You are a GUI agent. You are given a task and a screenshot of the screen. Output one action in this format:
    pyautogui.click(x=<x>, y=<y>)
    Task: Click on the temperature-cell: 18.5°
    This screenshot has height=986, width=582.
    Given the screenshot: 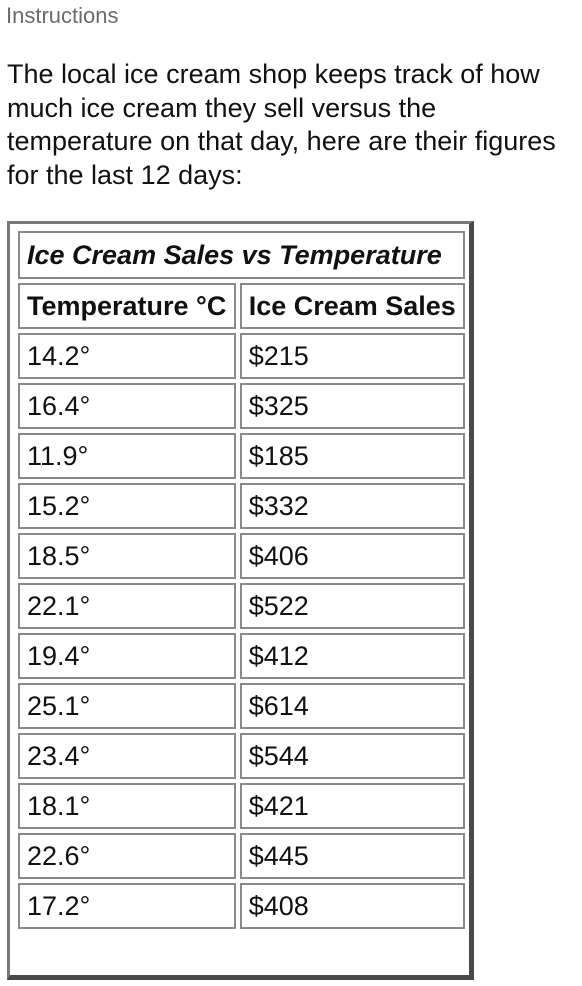 What is the action you would take?
    pyautogui.click(x=127, y=556)
    